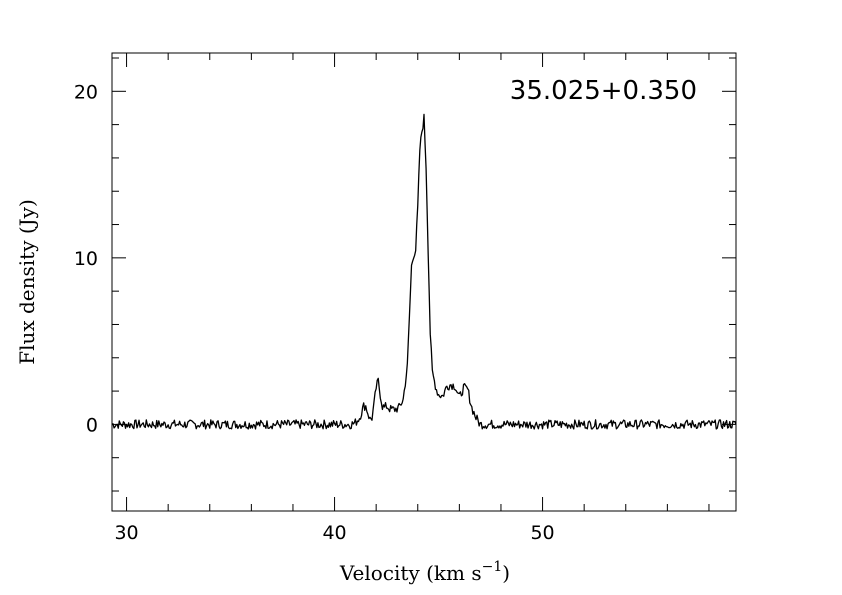 Image resolution: width=842 pixels, height=595 pixels. Describe the element at coordinates (86, 92) in the screenshot. I see `y-tick-label: 20` at that location.